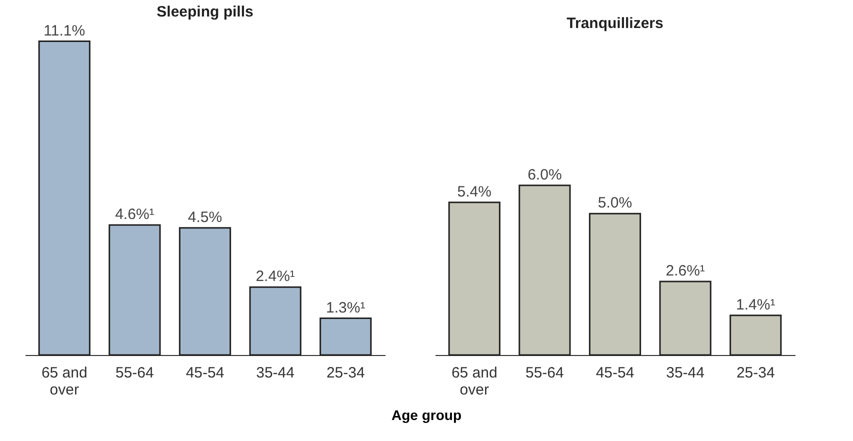 Image resolution: width=853 pixels, height=441 pixels. What do you see at coordinates (685, 271) in the screenshot?
I see `data-label: 2.6%¹` at bounding box center [685, 271].